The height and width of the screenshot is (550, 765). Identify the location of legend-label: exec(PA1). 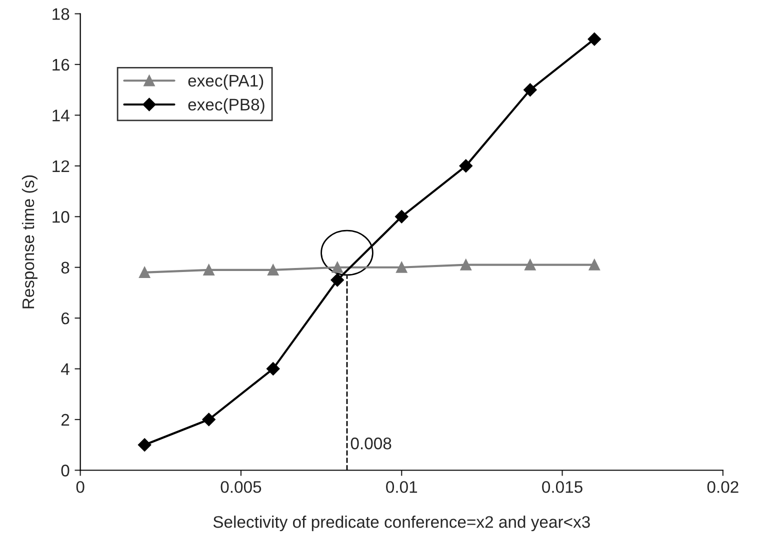
(226, 82).